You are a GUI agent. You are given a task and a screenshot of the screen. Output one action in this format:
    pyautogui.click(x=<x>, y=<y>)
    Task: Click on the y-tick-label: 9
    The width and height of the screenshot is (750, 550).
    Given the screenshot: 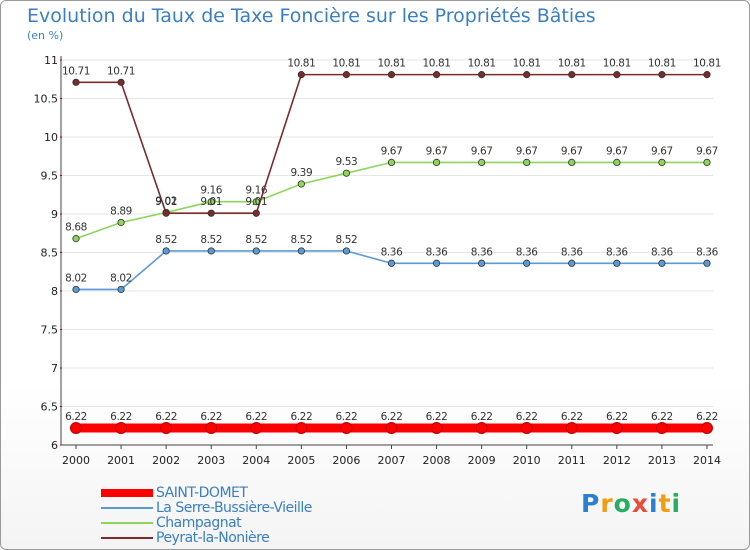 What is the action you would take?
    pyautogui.click(x=54, y=214)
    